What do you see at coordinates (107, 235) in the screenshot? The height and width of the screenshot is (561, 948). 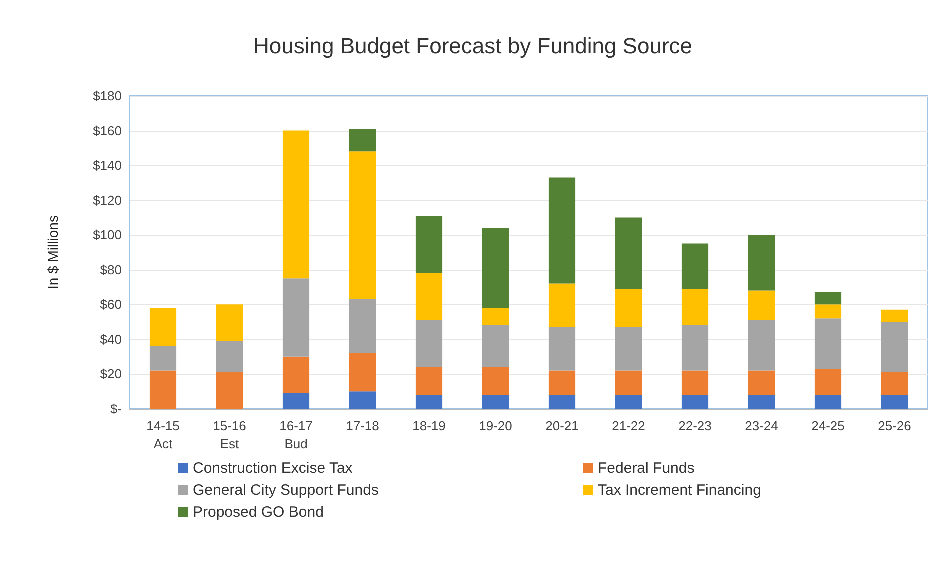 I see `y-tick-label: $100` at bounding box center [107, 235].